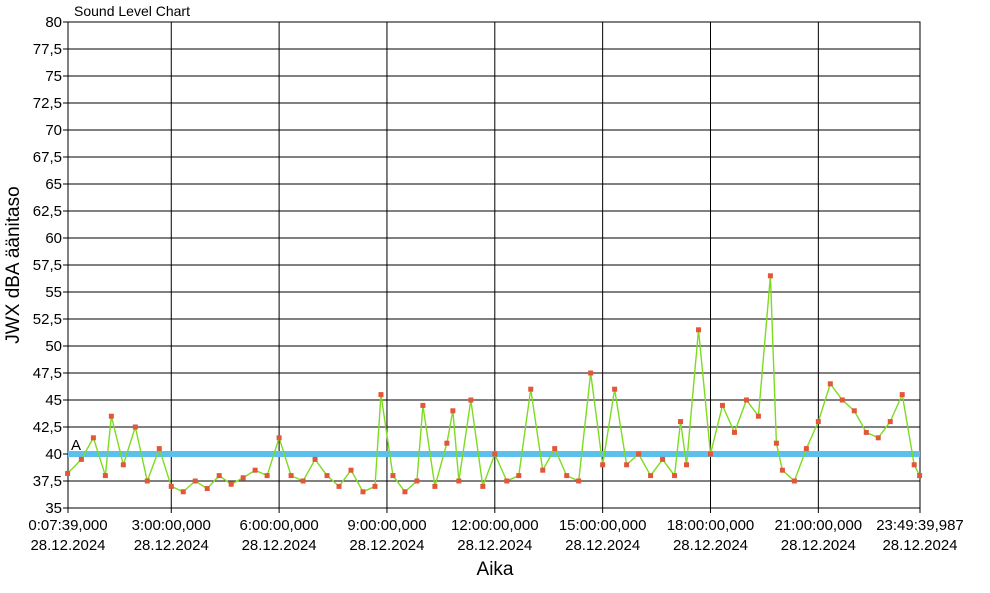 The width and height of the screenshot is (990, 593). Describe the element at coordinates (47, 319) in the screenshot. I see `y-tick-label: 52,5` at that location.